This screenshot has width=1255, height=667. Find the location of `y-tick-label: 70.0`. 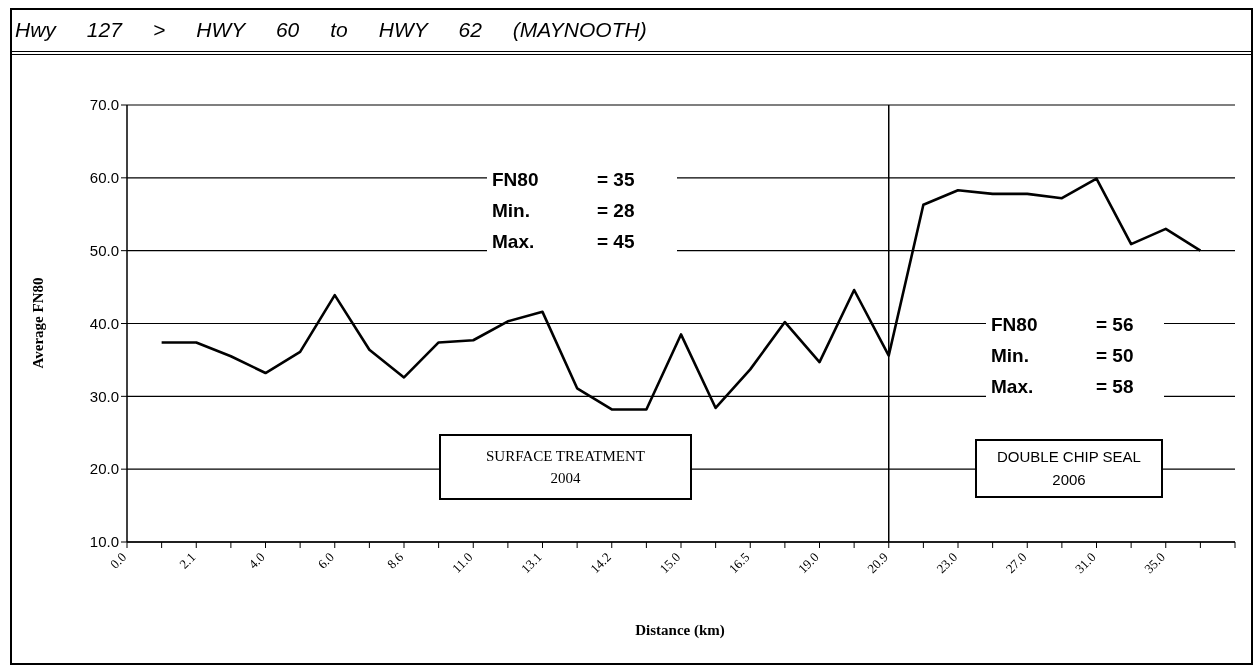

y-tick-label: 70.0 is located at coordinates (104, 105).